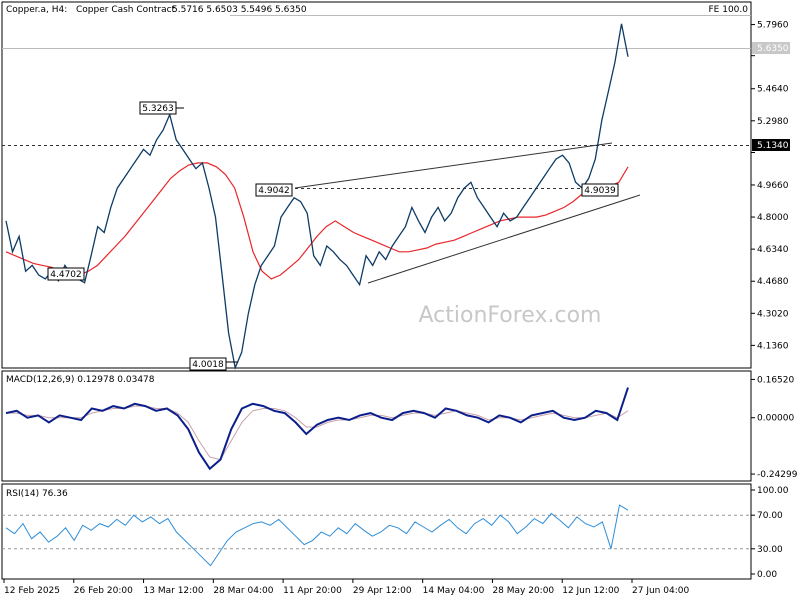 Image resolution: width=800 pixels, height=600 pixels. What do you see at coordinates (103, 591) in the screenshot?
I see `time-tick-label: 26 Feb 20:00` at bounding box center [103, 591].